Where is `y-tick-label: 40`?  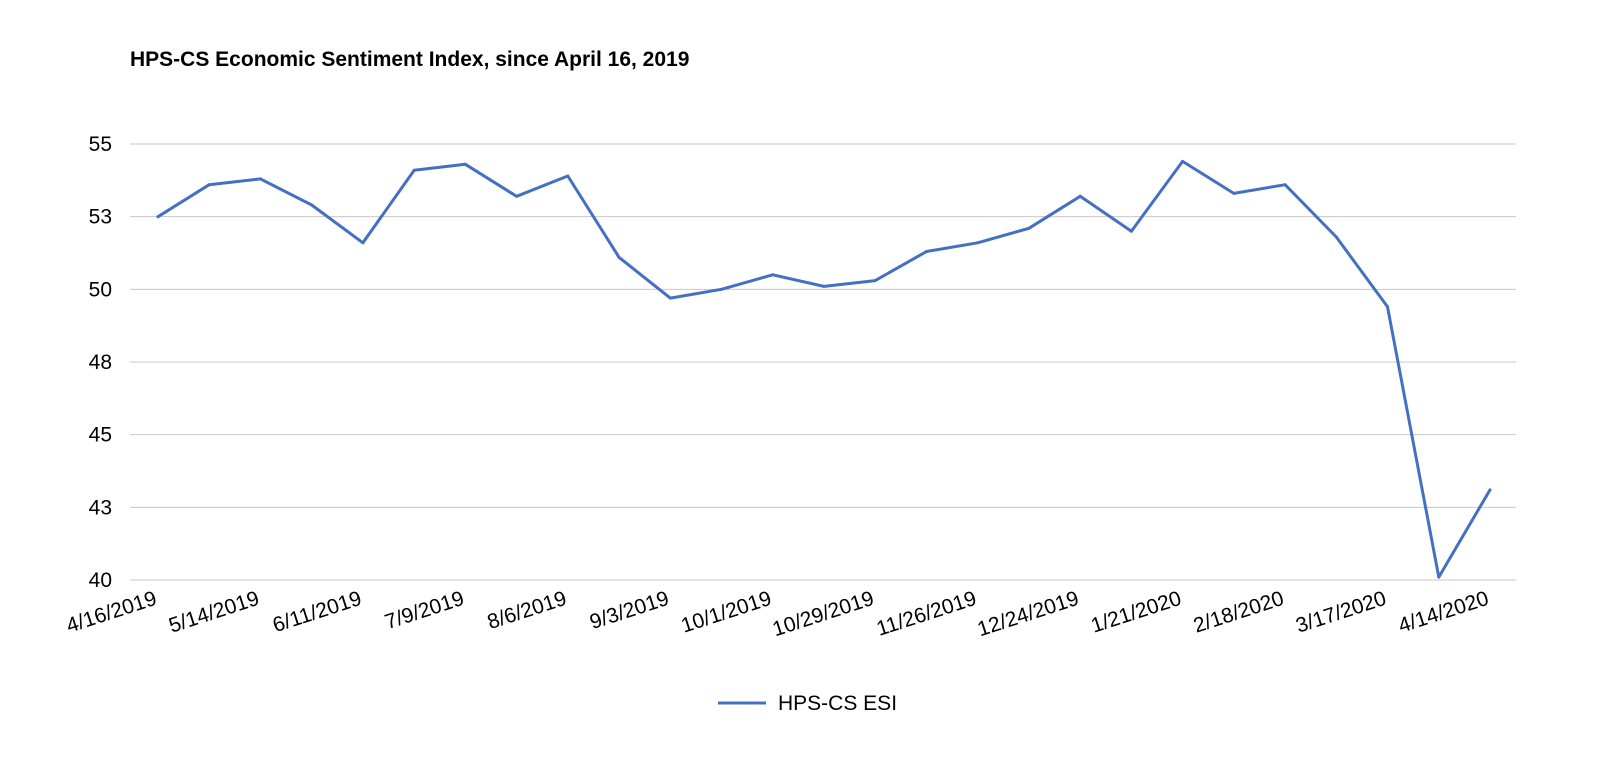
y-tick-label: 40 is located at coordinates (100, 580).